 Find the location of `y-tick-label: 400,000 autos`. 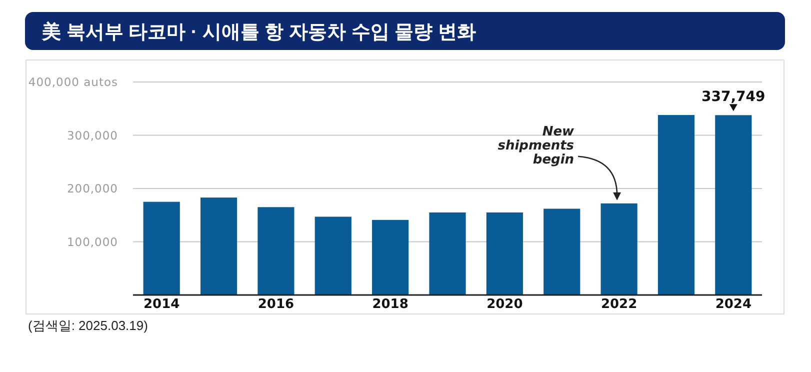

y-tick-label: 400,000 autos is located at coordinates (73, 82).